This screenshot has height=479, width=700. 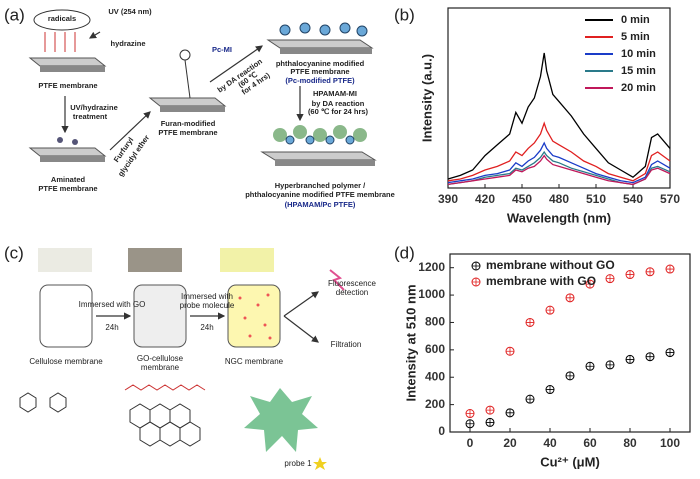 I want to click on label: Cellulose membrane, so click(x=66, y=361).